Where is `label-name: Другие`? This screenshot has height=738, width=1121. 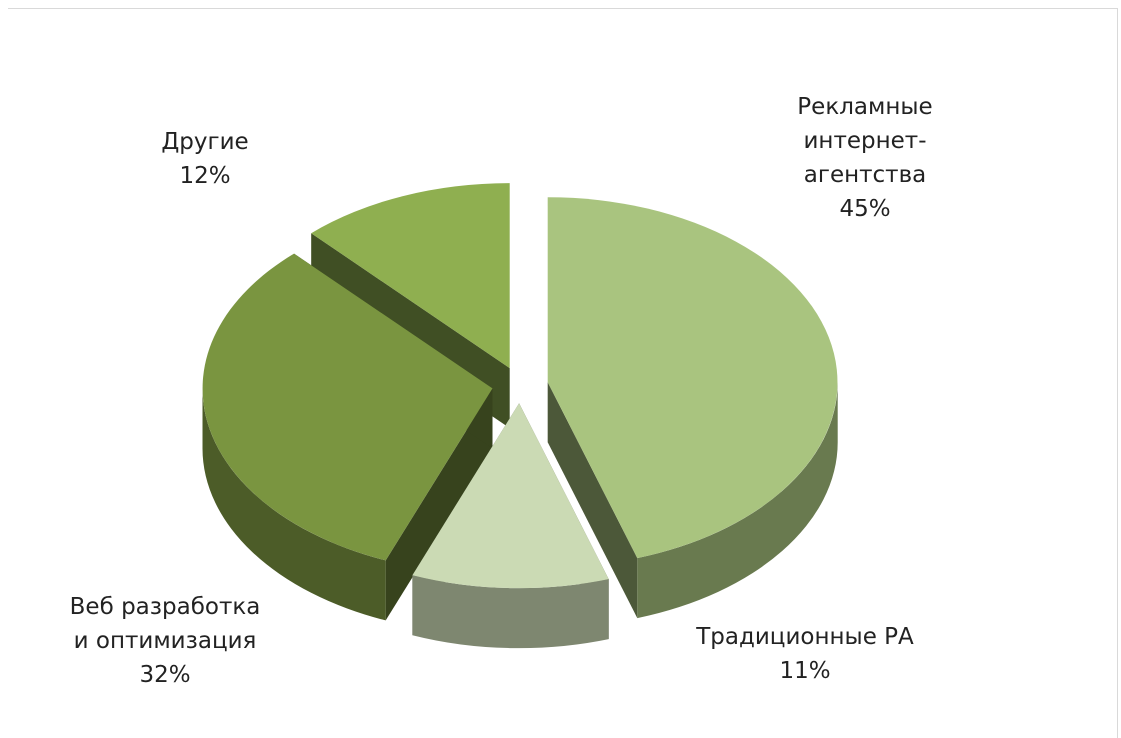
label-name: Другие is located at coordinates (205, 142).